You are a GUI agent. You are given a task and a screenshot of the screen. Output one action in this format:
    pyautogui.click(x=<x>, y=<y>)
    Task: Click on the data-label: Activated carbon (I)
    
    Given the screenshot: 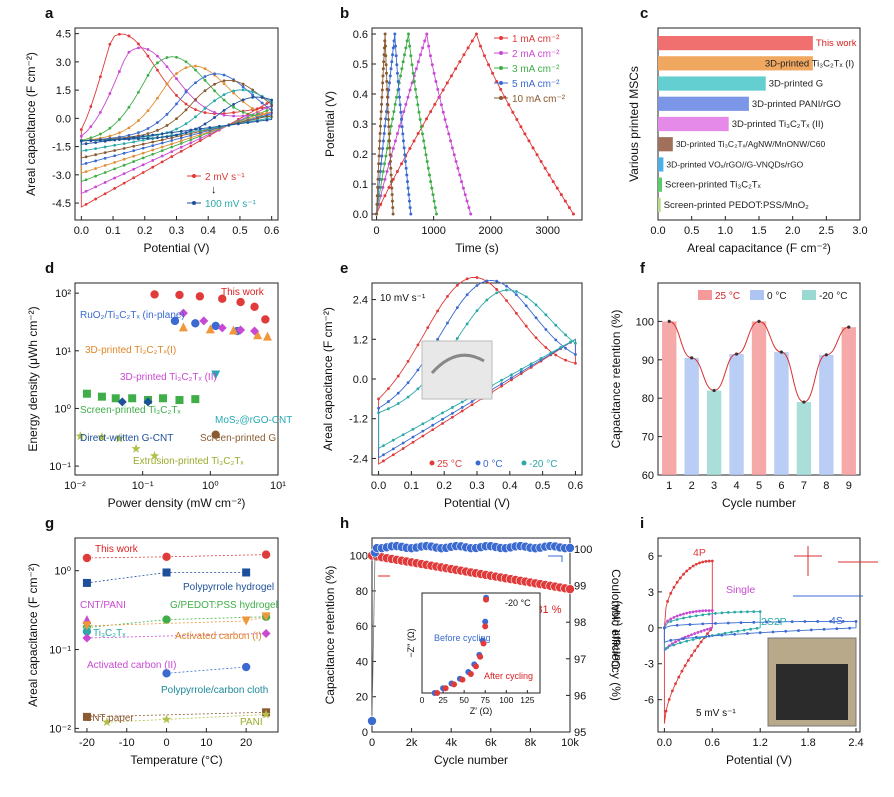 What is the action you would take?
    pyautogui.click(x=218, y=636)
    